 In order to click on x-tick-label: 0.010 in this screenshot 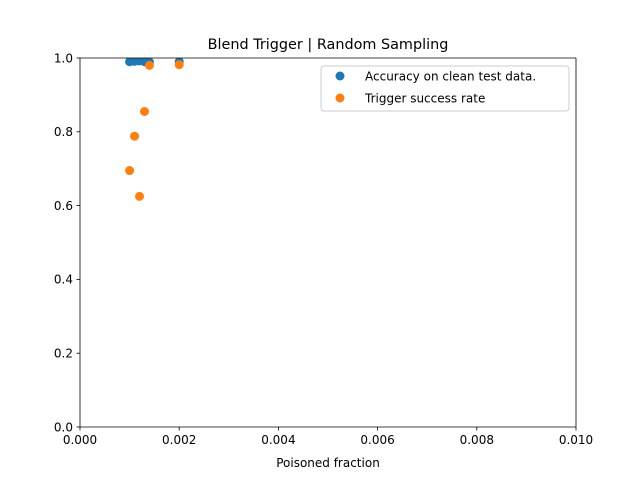, I will do `click(576, 440)`.